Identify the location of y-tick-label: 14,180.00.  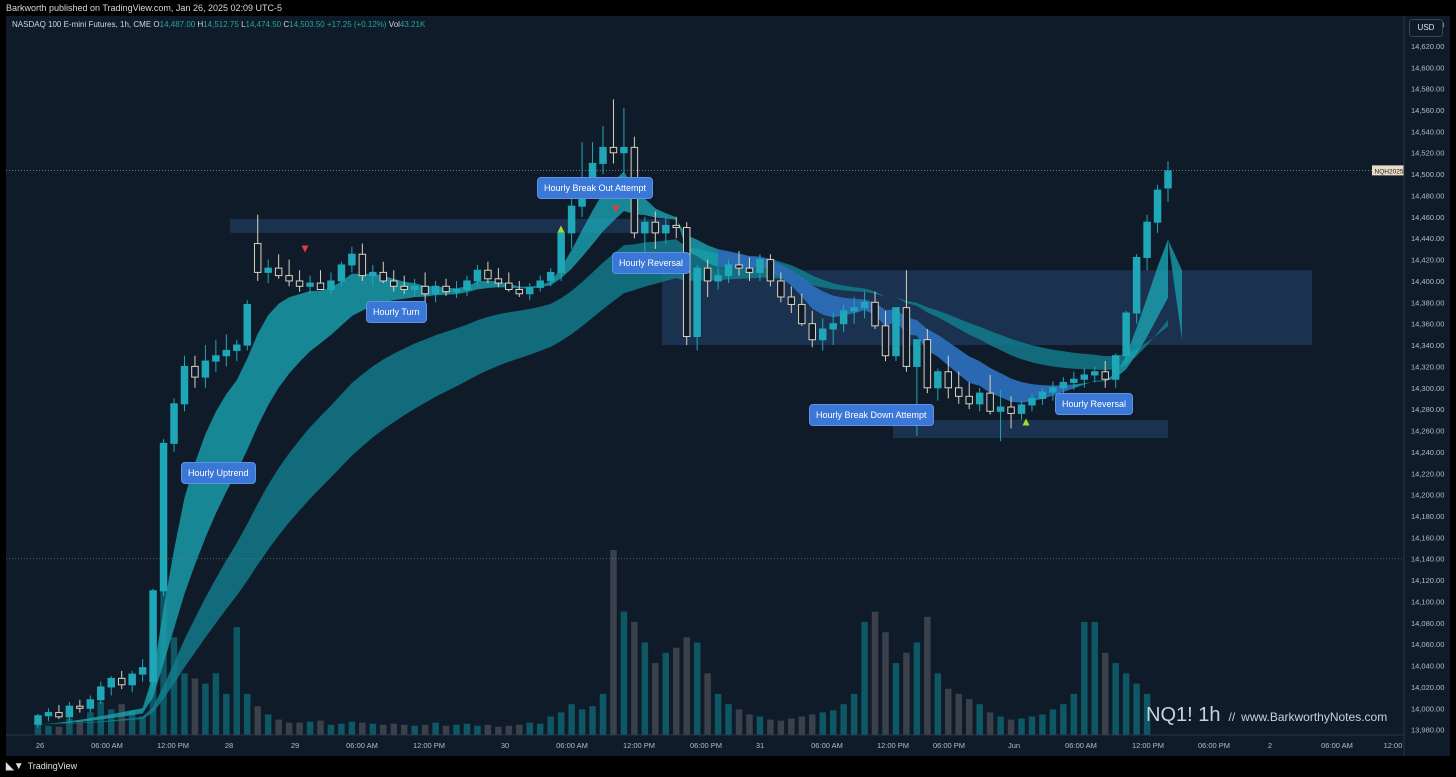
(1427, 516).